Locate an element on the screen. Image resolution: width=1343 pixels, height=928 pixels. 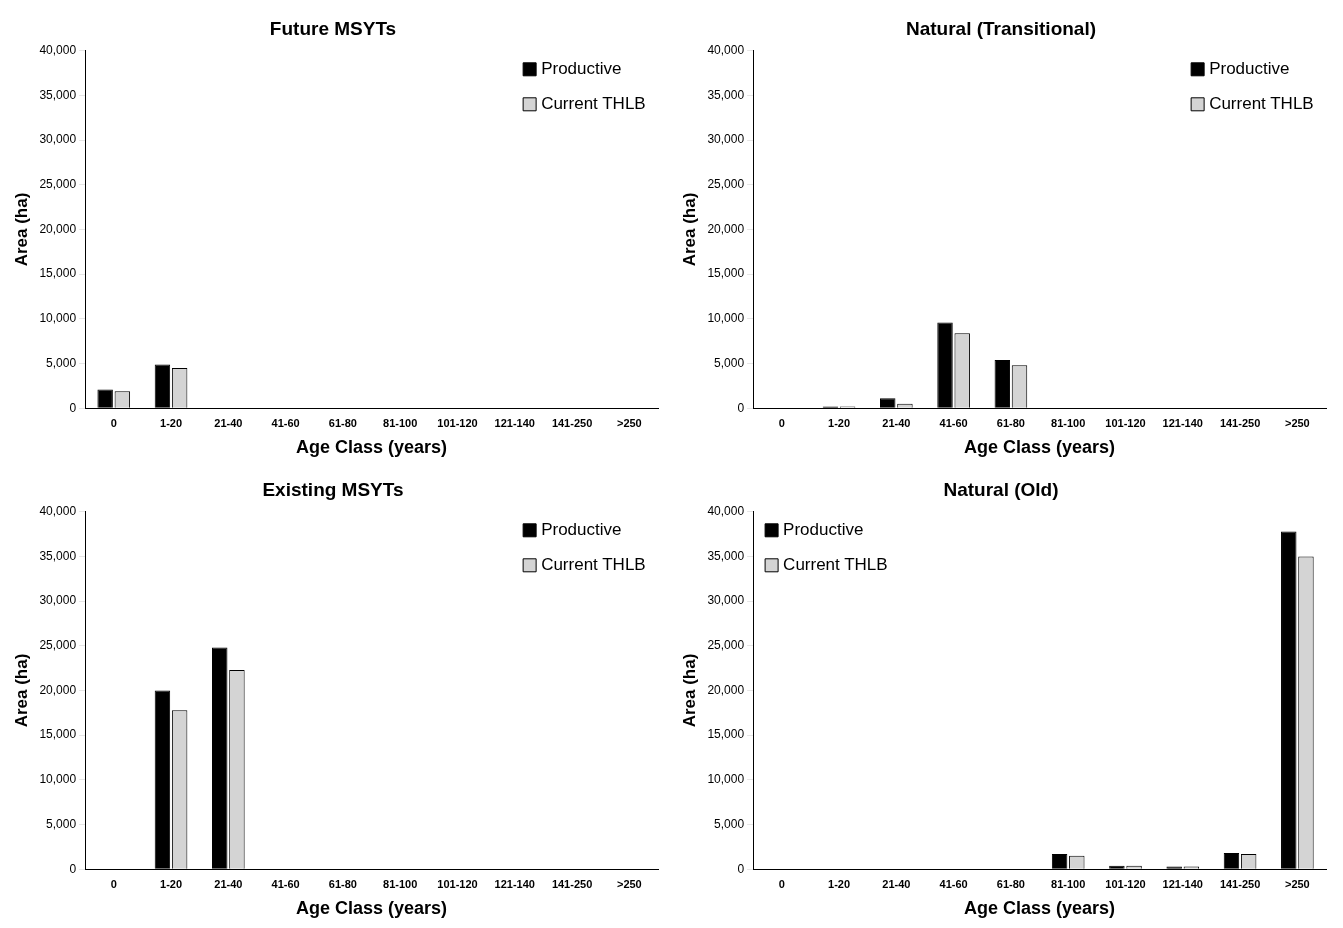
chart-title: Natural (Transitional) is located at coordinates (1001, 28).